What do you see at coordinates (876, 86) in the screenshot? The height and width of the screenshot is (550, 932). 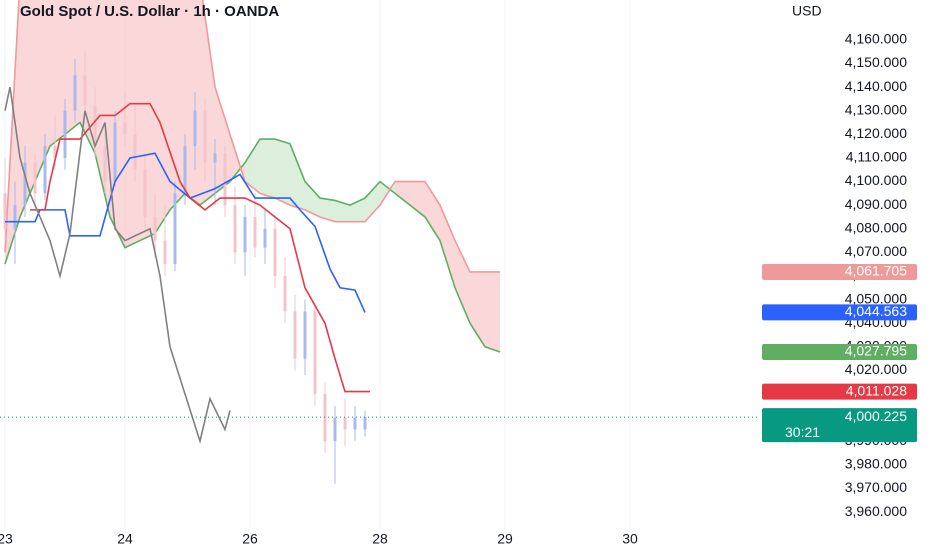 I see `y-tick-label: 4,140.000` at bounding box center [876, 86].